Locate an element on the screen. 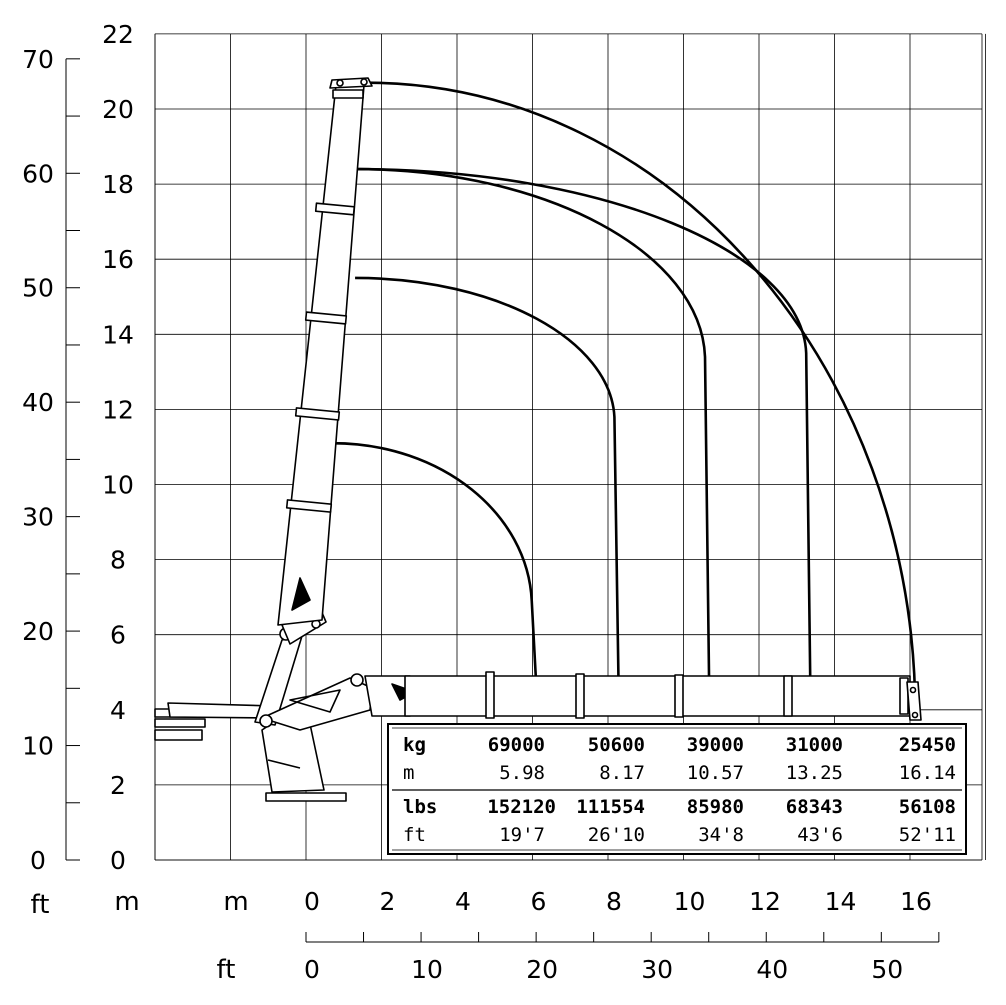 The width and height of the screenshot is (1006, 1005). m-axis: 0 2 4 6 8 10 12 14 16 18 20 22 is located at coordinates (118, 447).